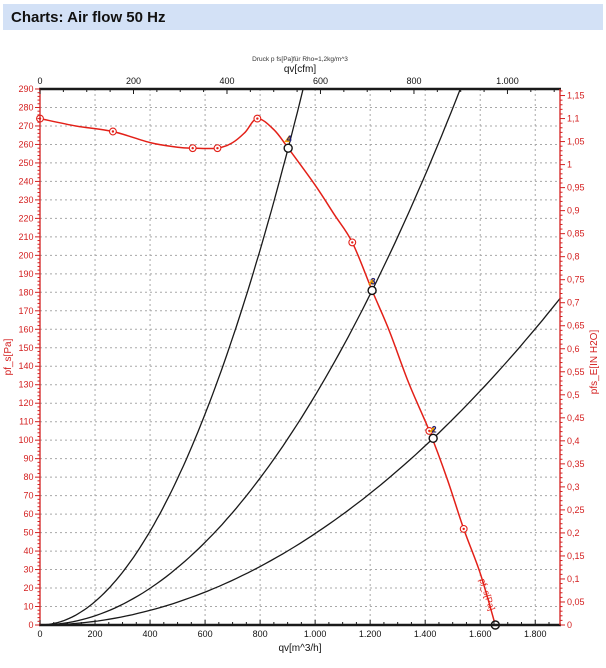  What do you see at coordinates (150, 634) in the screenshot?
I see `bottom-tick-label: 400` at bounding box center [150, 634].